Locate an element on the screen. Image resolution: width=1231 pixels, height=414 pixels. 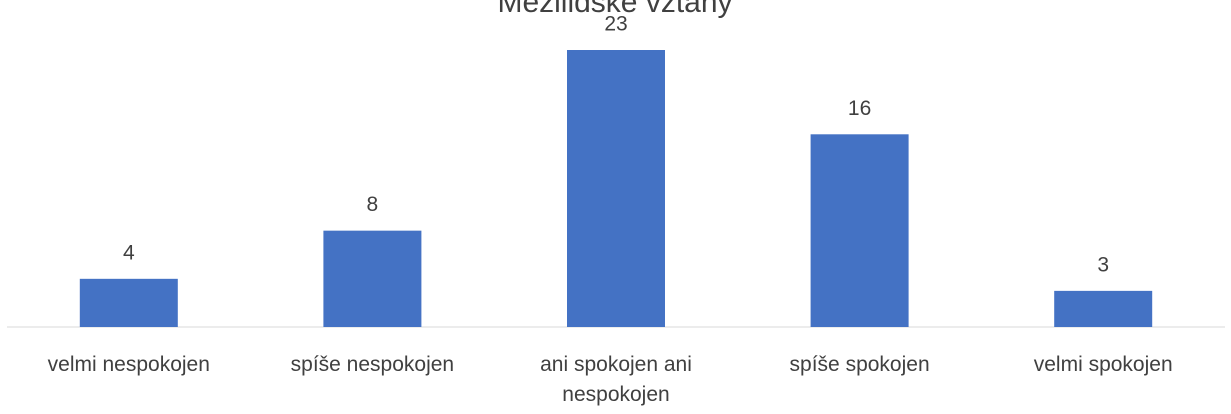
x-tick-label: ani spokojen ani nespokojen is located at coordinates (616, 379).